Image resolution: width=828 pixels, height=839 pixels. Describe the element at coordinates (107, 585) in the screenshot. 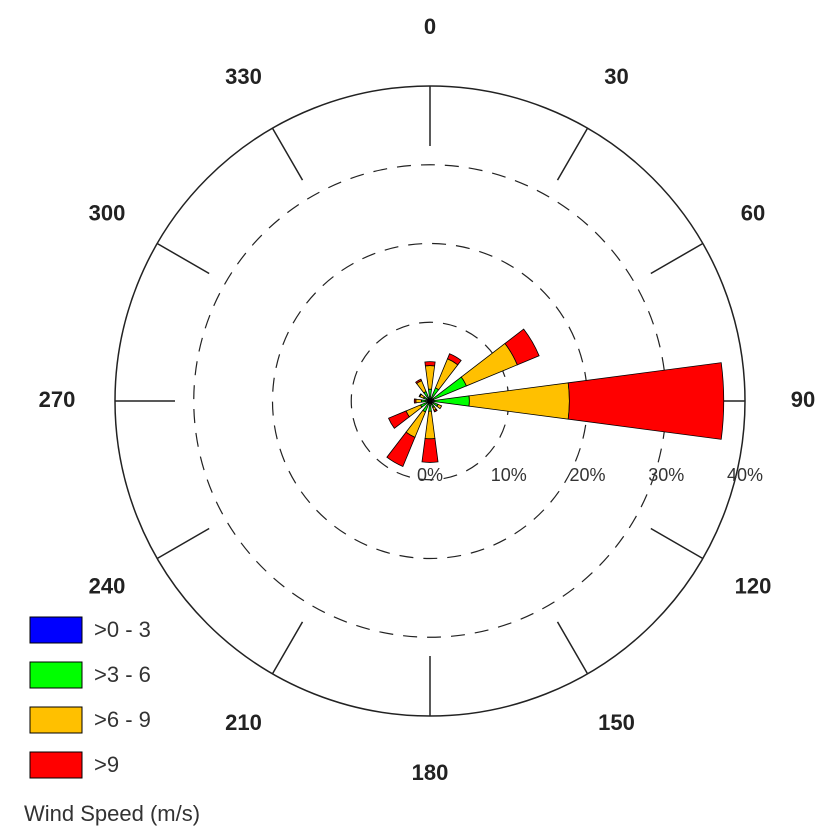

I see `angle-label: 240` at that location.